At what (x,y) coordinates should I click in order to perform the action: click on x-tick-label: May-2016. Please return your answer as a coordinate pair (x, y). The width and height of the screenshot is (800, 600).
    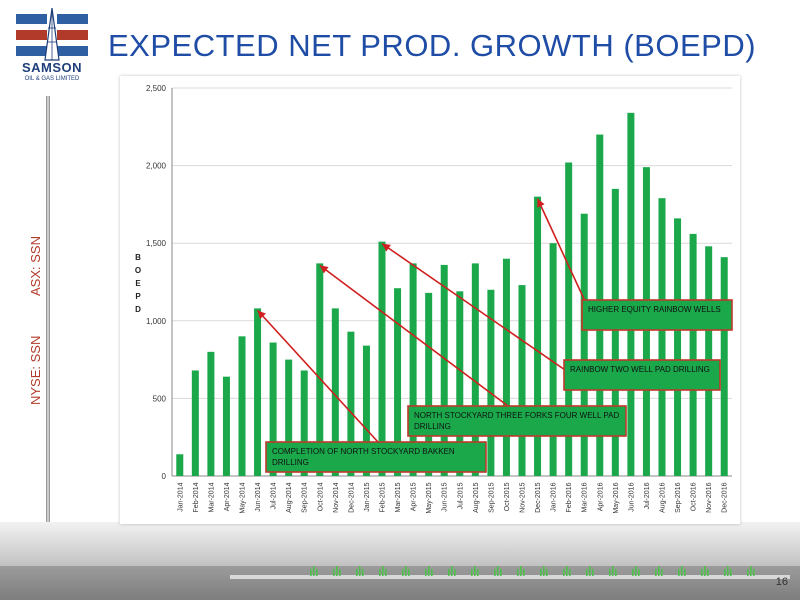
    Looking at the image, I should click on (616, 497).